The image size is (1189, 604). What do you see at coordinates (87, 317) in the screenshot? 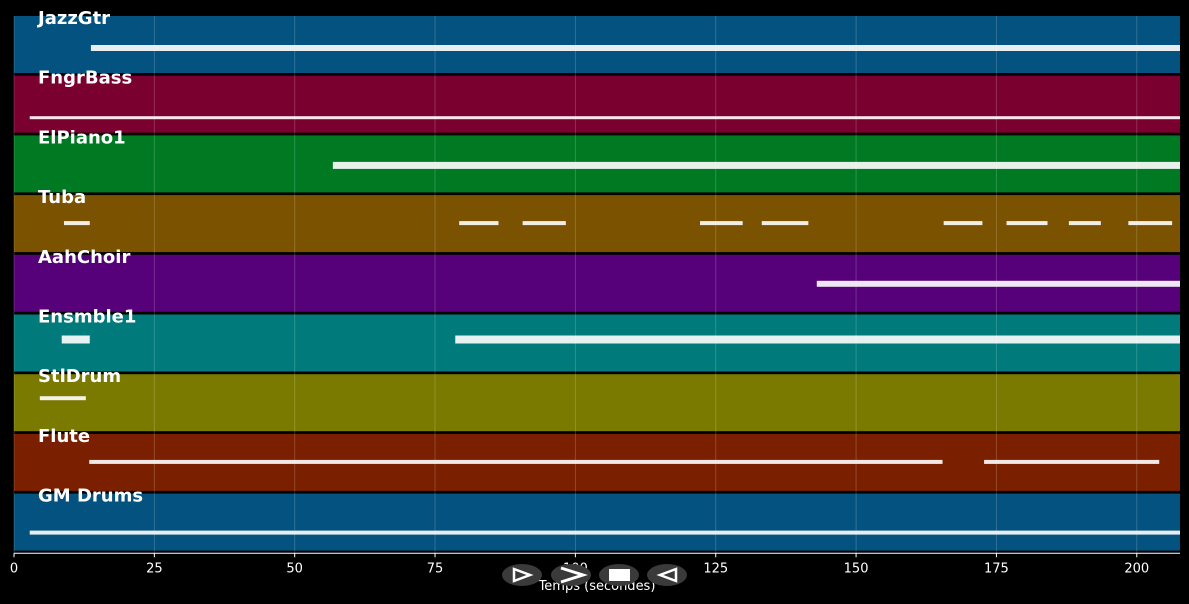
I see `track-label: Ensmble1` at bounding box center [87, 317].